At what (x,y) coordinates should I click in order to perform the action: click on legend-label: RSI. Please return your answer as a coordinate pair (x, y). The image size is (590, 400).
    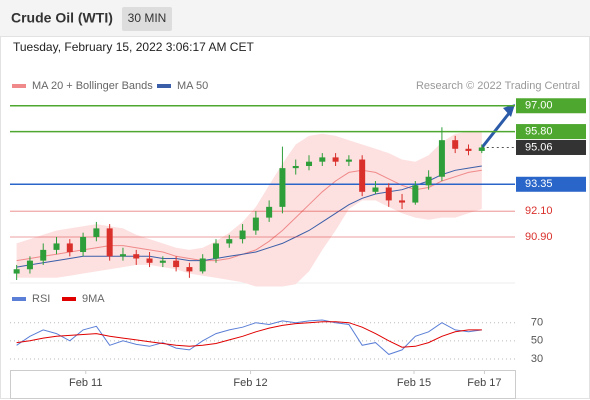
    Looking at the image, I should click on (41, 299).